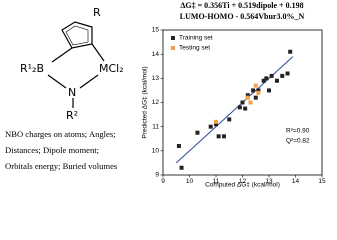  I want to click on equation: LUMO-HOMO - 0.564Vbur3.0%_N, so click(242, 16).